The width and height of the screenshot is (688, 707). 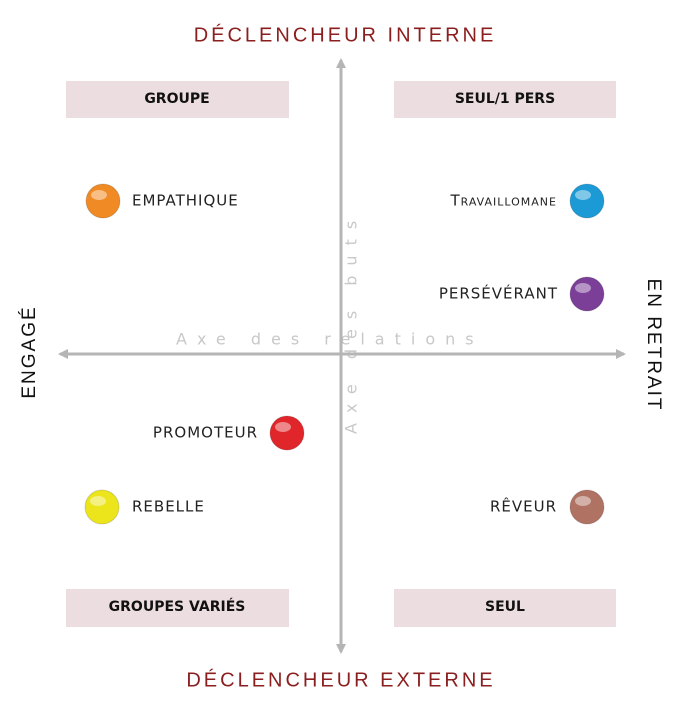 What do you see at coordinates (168, 507) in the screenshot?
I see `type-label: REBELLE` at bounding box center [168, 507].